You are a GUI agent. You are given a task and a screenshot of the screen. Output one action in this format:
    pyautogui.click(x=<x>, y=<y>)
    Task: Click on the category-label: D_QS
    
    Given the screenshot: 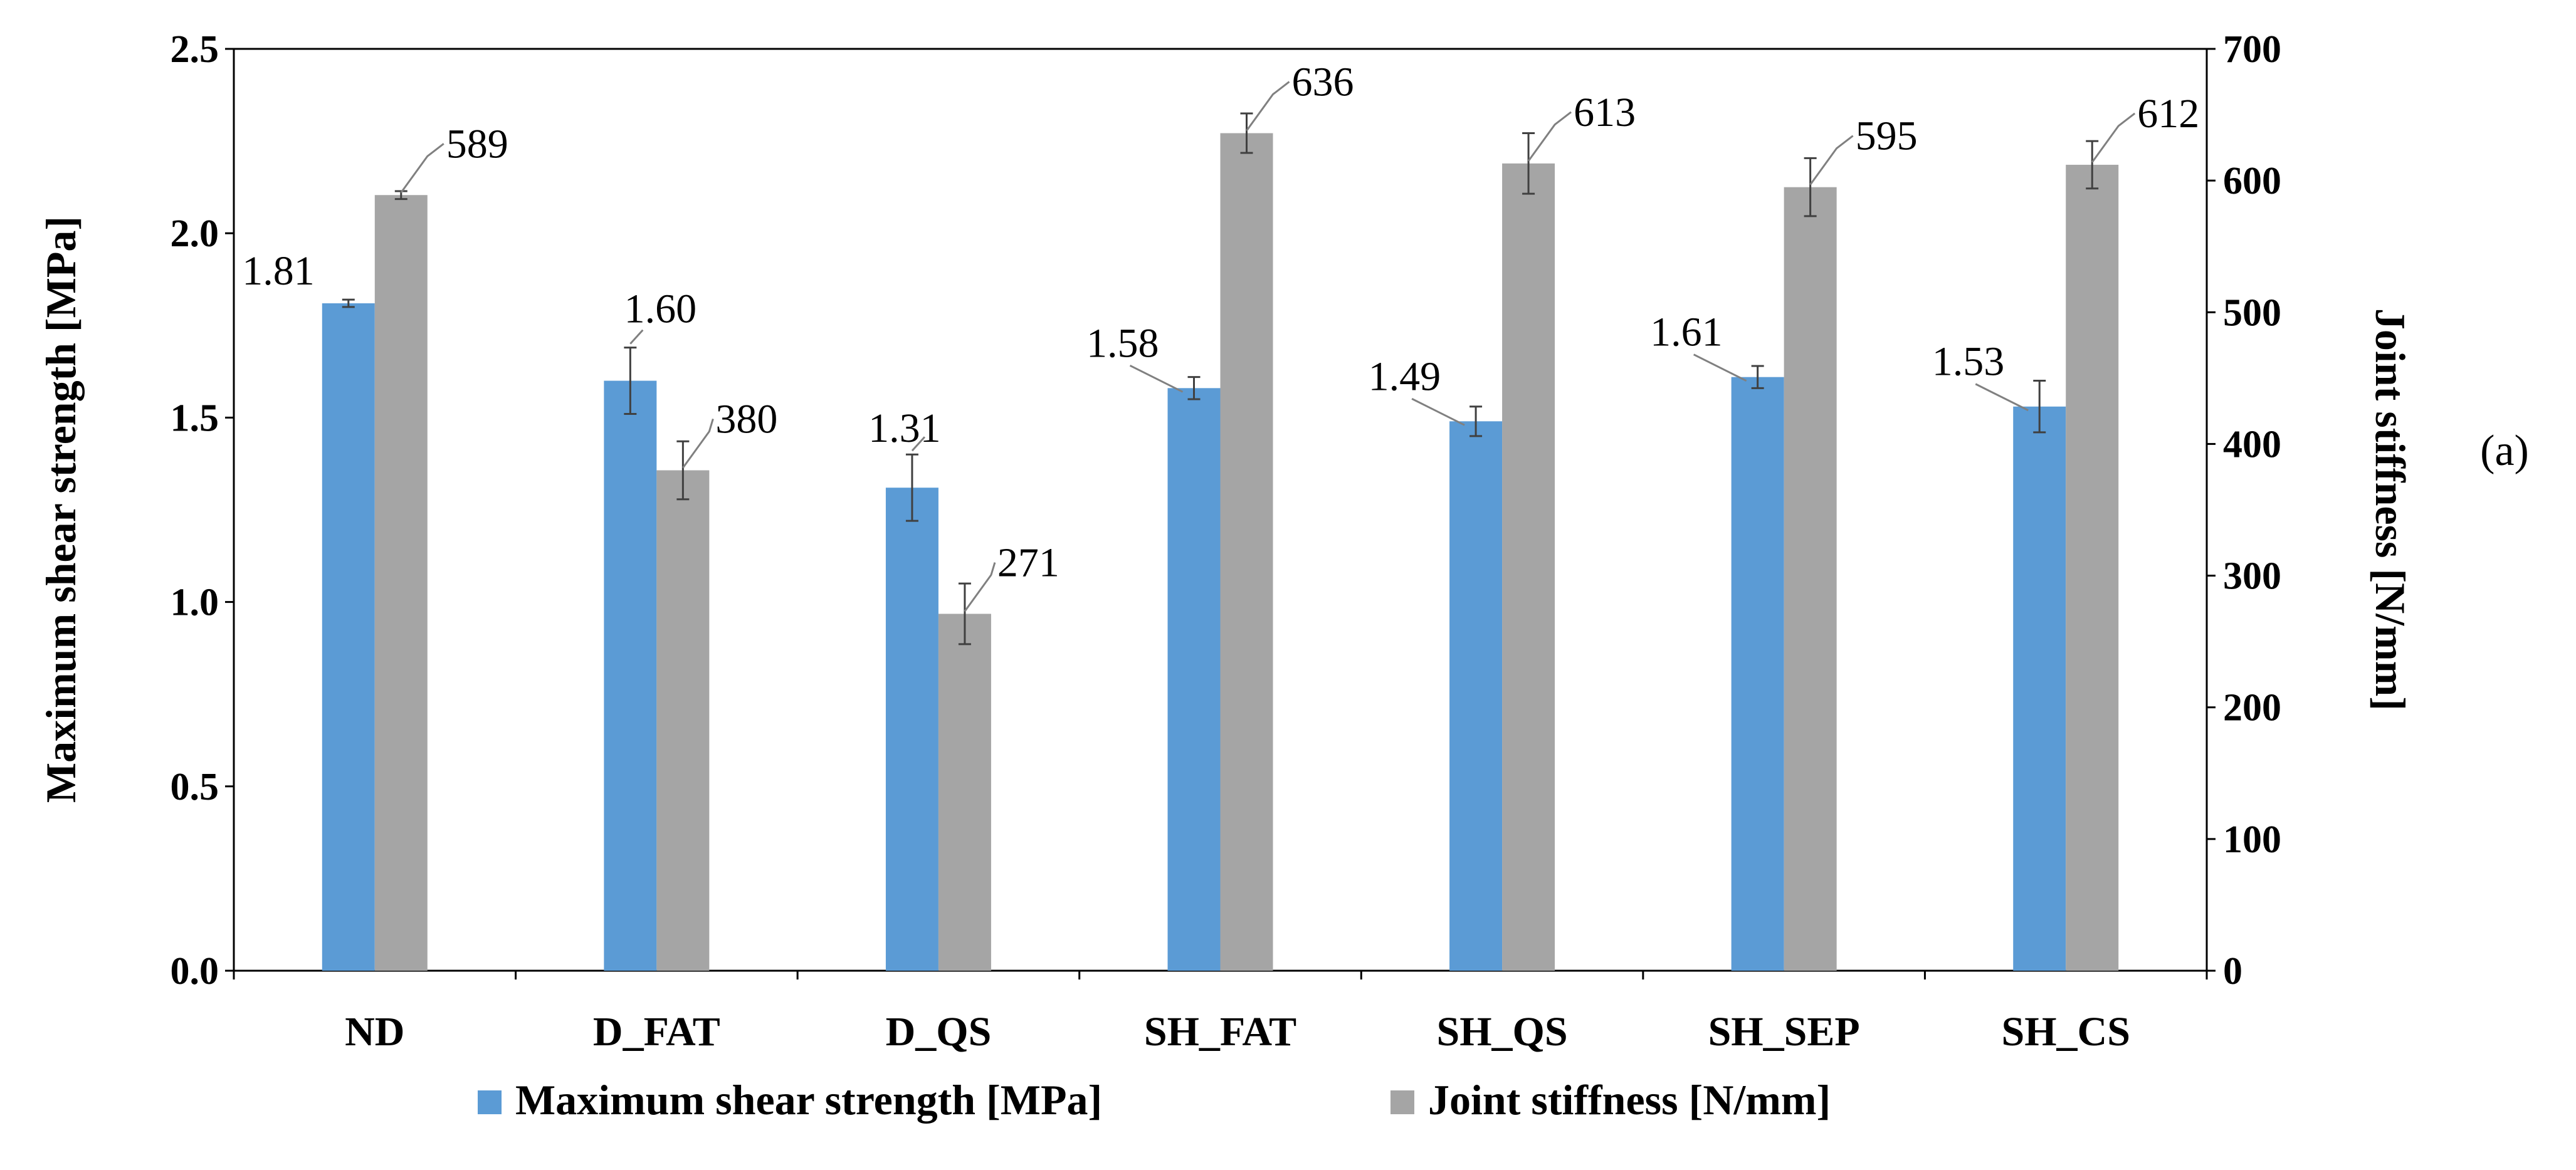 What is the action you would take?
    pyautogui.click(x=939, y=1032)
    